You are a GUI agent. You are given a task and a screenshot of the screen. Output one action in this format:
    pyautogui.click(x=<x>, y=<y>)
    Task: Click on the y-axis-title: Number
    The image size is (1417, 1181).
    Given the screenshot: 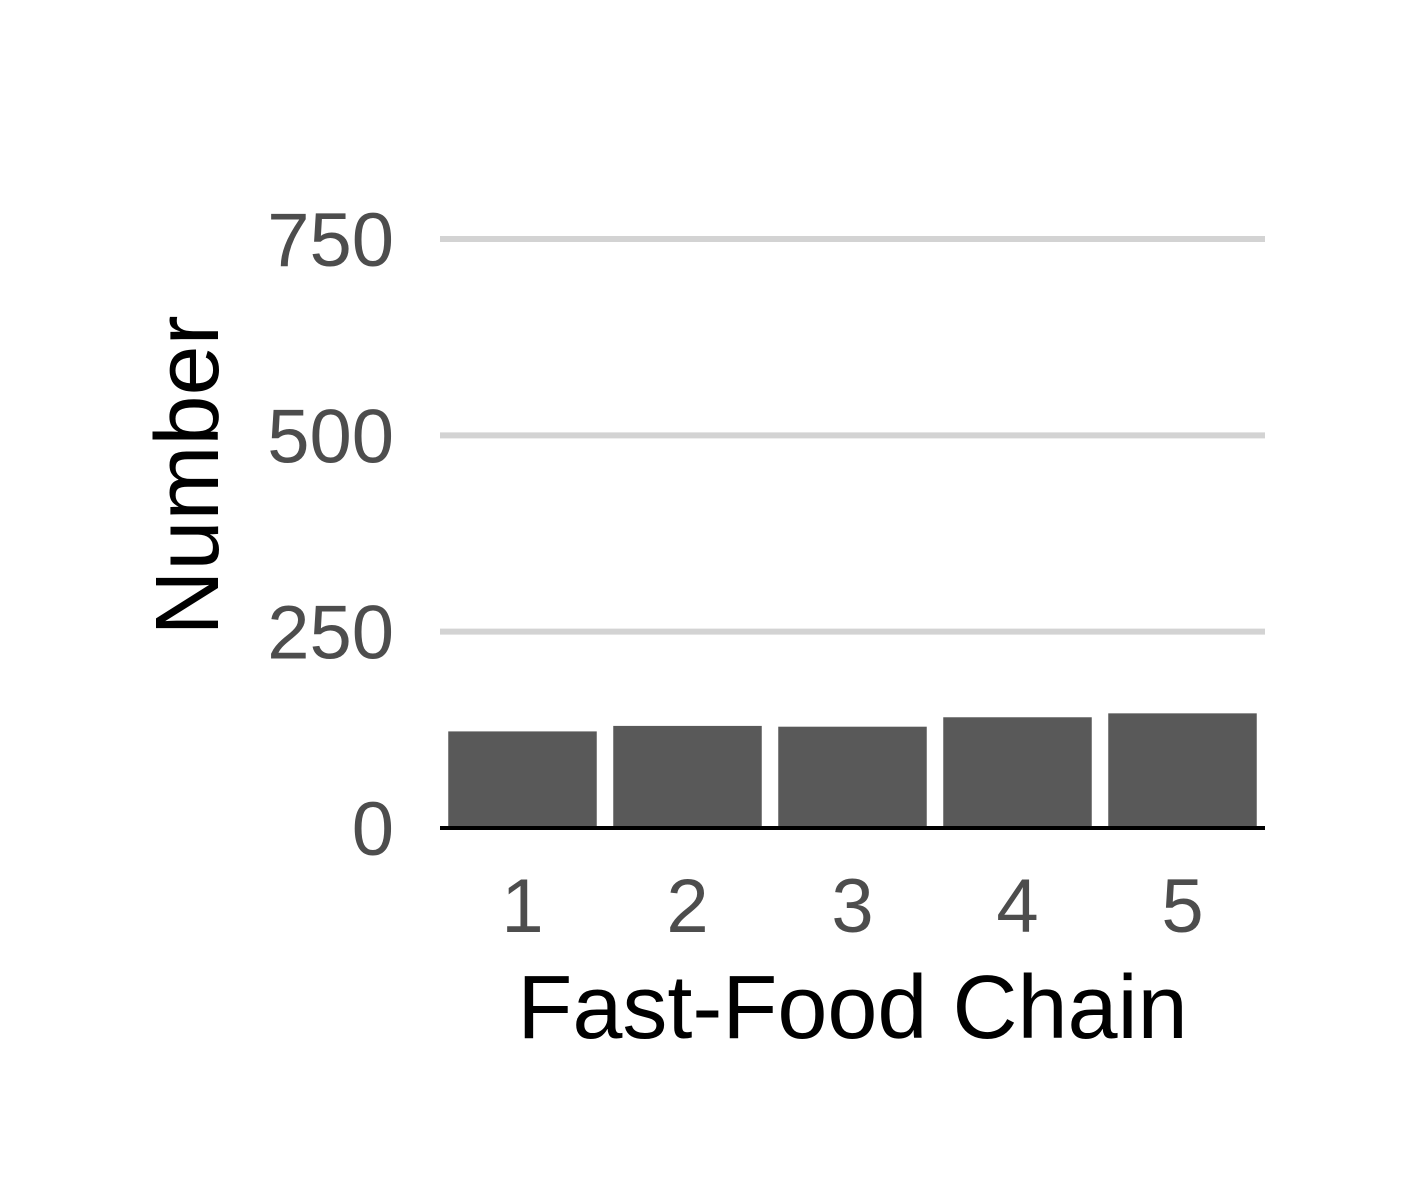 What is the action you would take?
    pyautogui.click(x=188, y=475)
    